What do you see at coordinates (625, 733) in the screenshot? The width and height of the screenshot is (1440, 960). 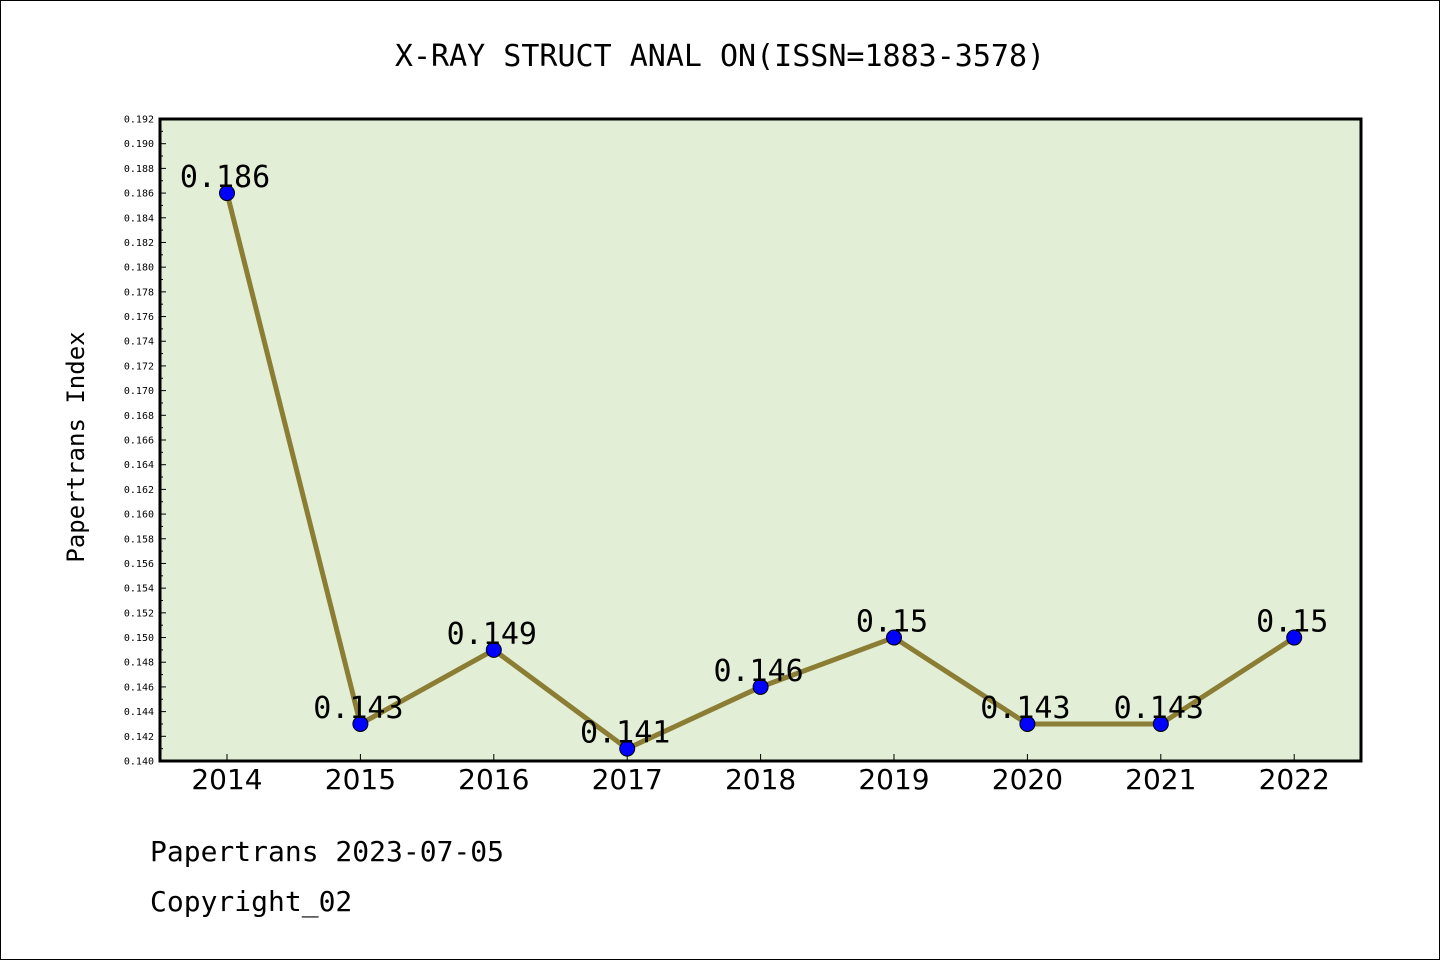 I see `data-label-2017: 0.141` at bounding box center [625, 733].